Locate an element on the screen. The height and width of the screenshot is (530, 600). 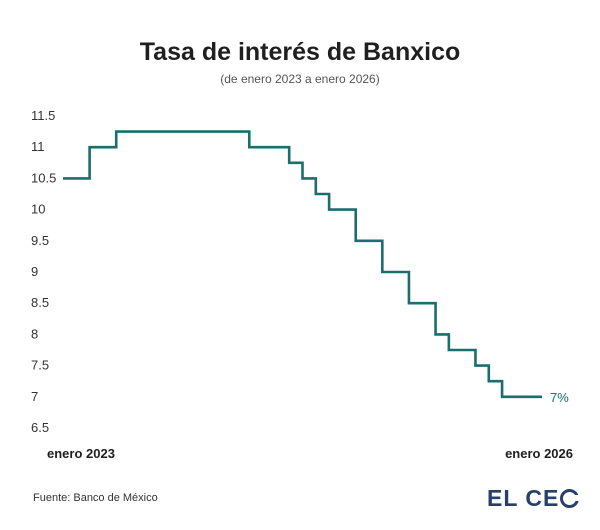
y-tick-label: 8.5 is located at coordinates (40, 302).